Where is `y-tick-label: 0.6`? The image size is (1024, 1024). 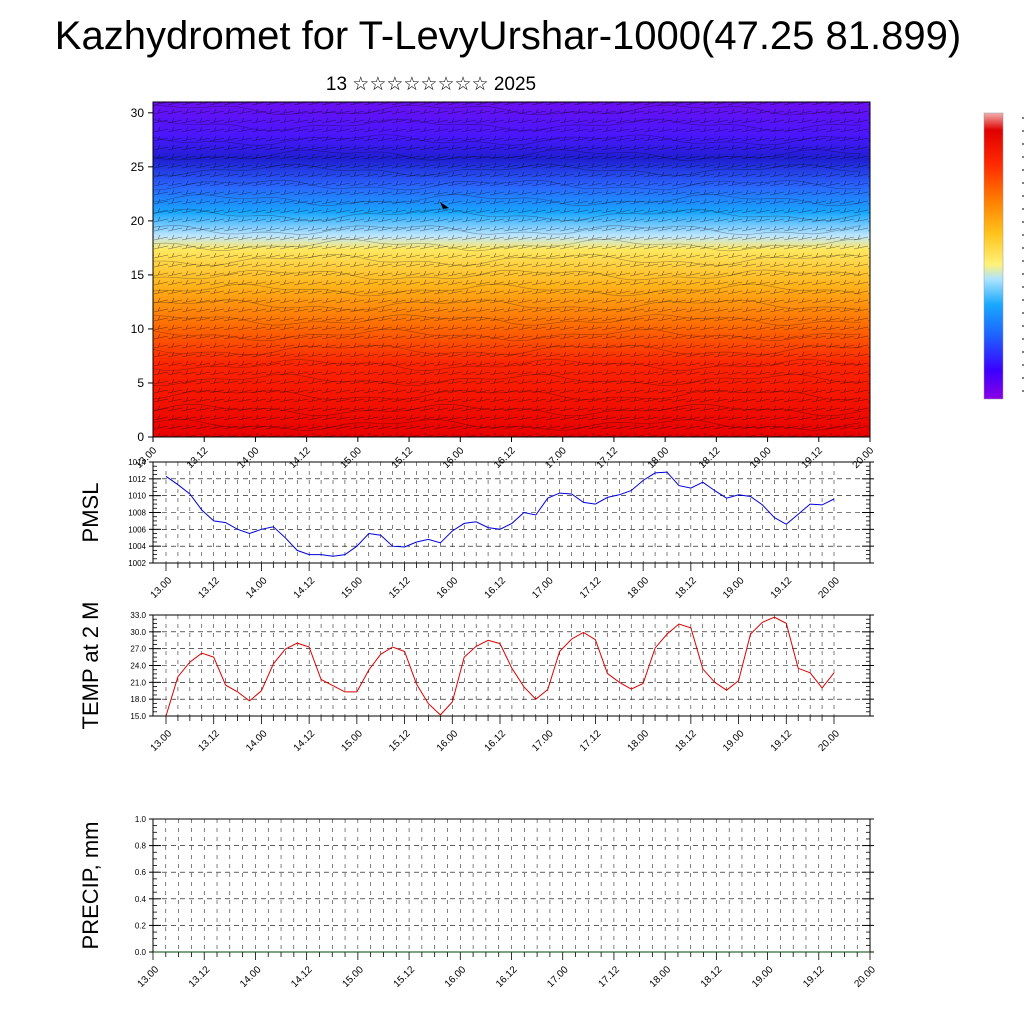 y-tick-label: 0.6 is located at coordinates (141, 872).